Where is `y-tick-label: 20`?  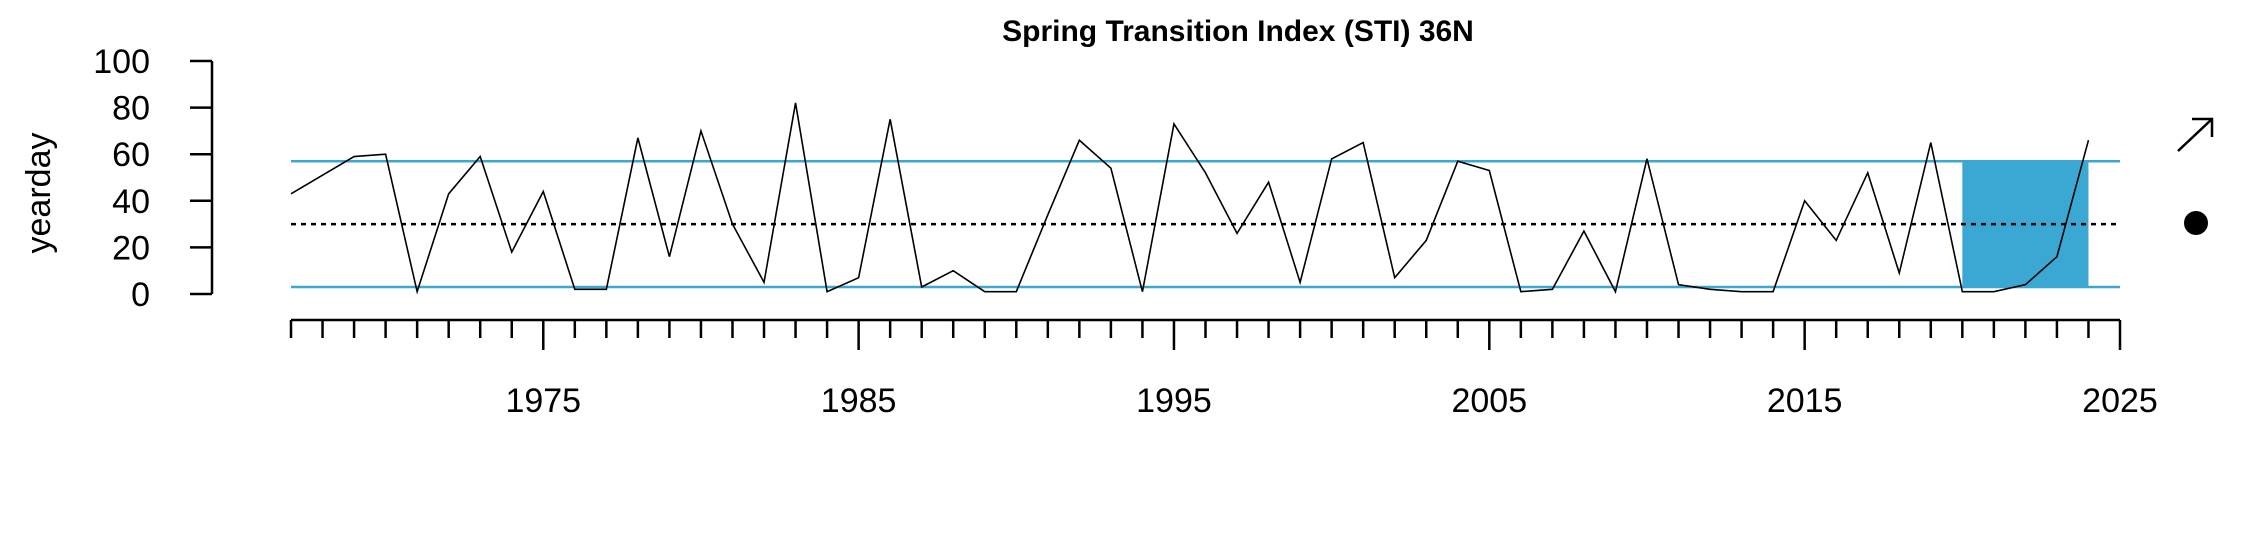
y-tick-label: 20 is located at coordinates (131, 248).